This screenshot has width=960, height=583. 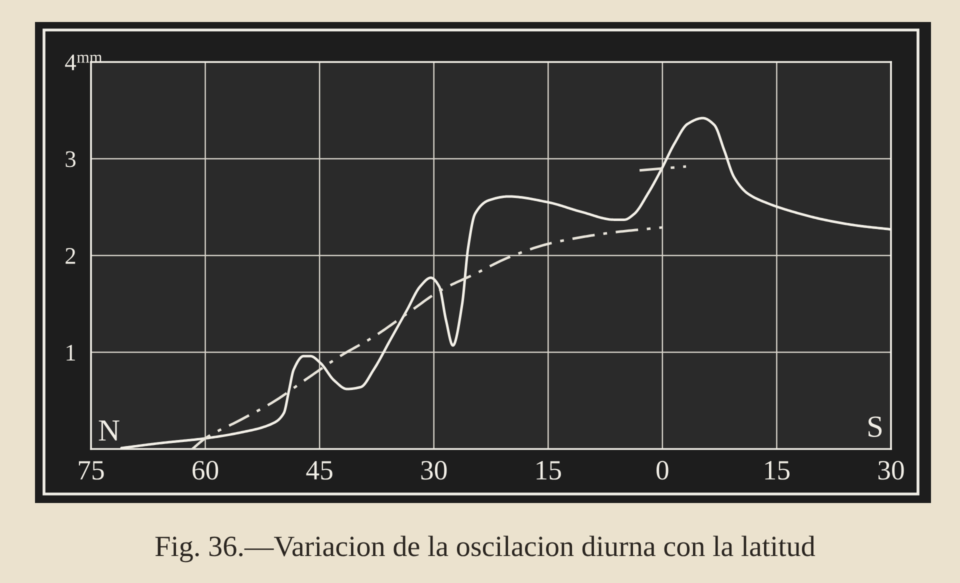 I want to click on y-tick-label: 1, so click(x=70, y=352).